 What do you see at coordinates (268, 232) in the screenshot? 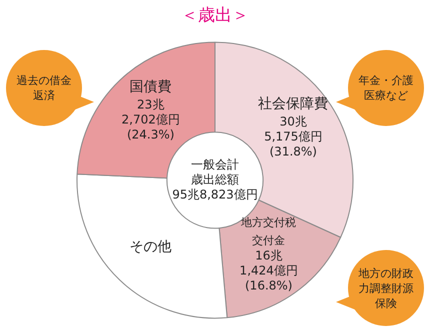
I see `slice-label: 地方交付税交付金` at bounding box center [268, 232].